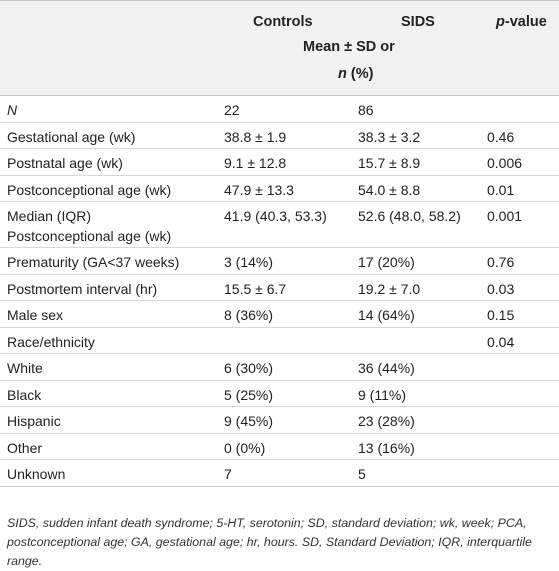 The width and height of the screenshot is (559, 571). What do you see at coordinates (501, 288) in the screenshot?
I see `row-p-value: 0.03` at bounding box center [501, 288].